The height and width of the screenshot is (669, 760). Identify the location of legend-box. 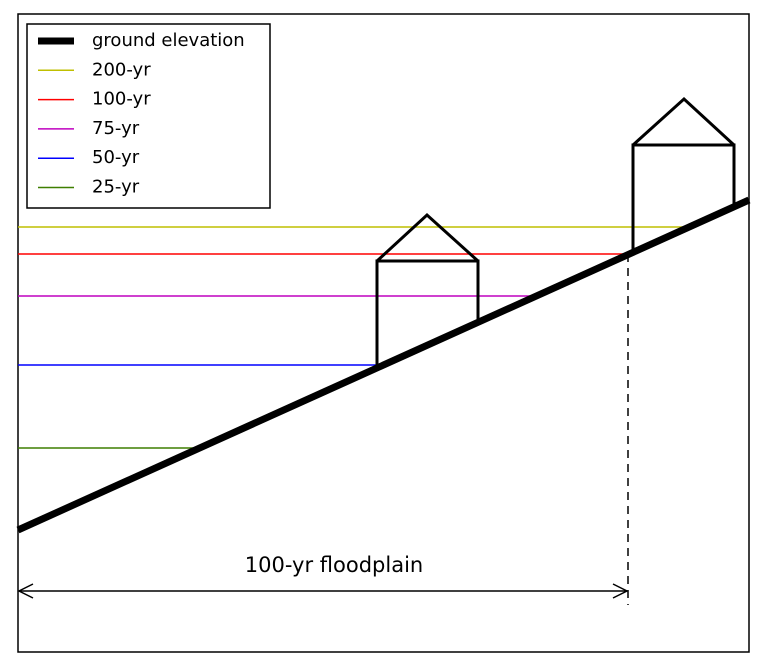
(148, 116).